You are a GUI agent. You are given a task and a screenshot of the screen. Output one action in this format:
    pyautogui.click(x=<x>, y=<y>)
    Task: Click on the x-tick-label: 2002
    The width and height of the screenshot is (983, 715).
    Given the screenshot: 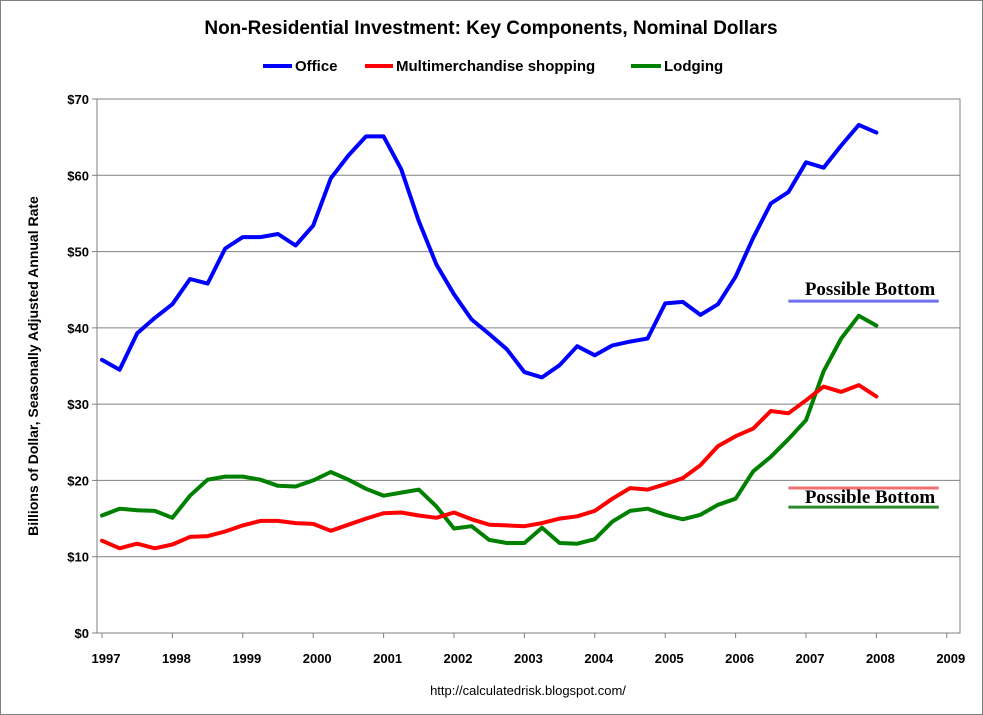 What is the action you would take?
    pyautogui.click(x=458, y=658)
    